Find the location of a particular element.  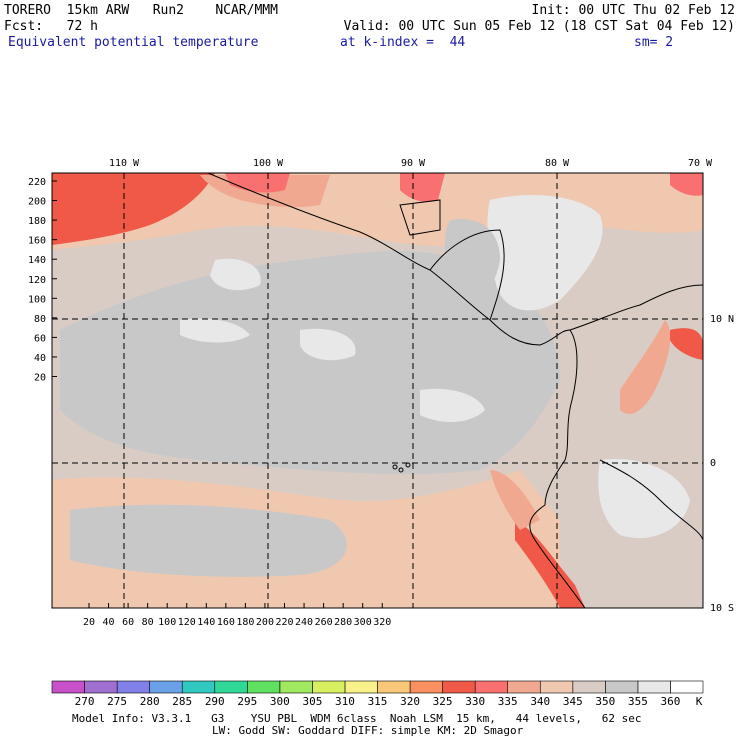

forecast-hour: Fcst: 72 h is located at coordinates (51, 26).